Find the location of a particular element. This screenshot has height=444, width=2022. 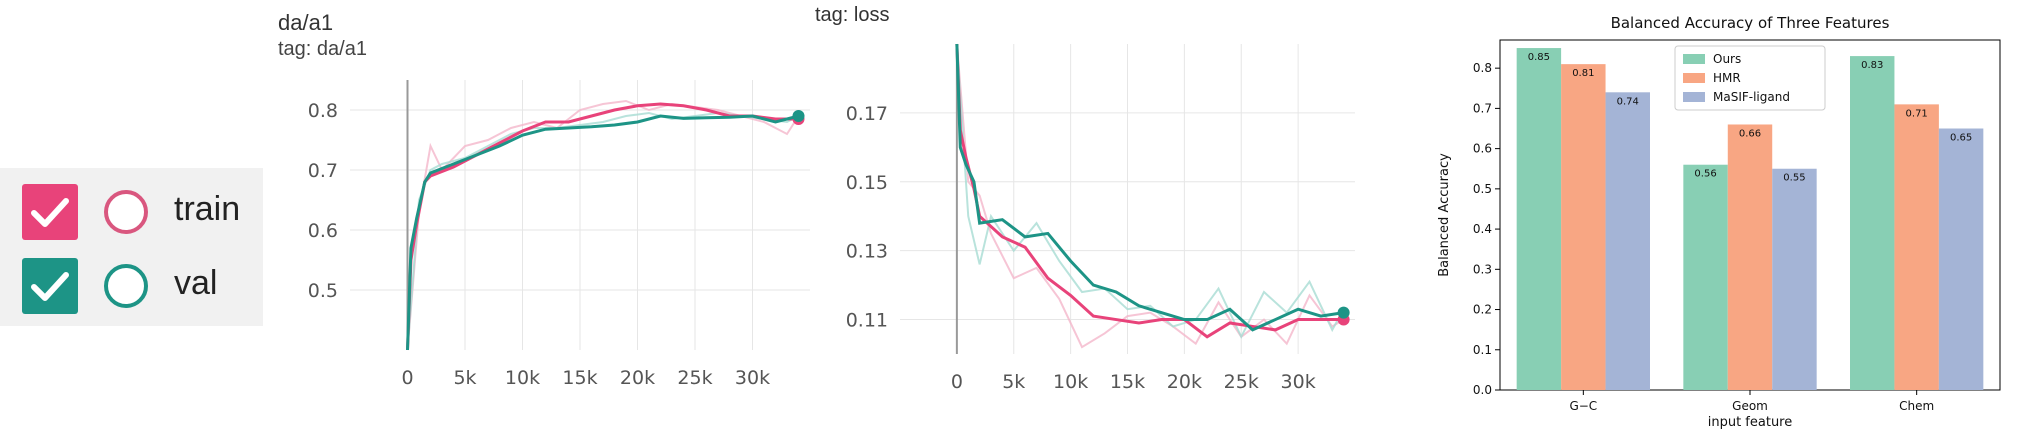

chart3-data-label: 0.55 is located at coordinates (1794, 178).